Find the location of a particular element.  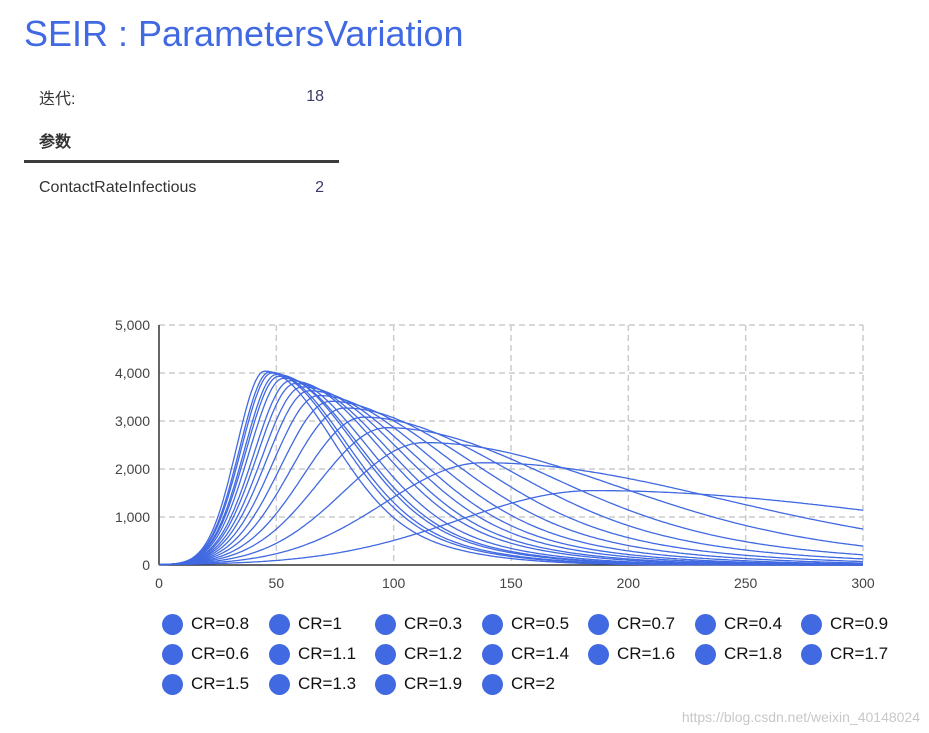

watermark: https://blog.csdn.net/weixin_40148024 is located at coordinates (800, 717).